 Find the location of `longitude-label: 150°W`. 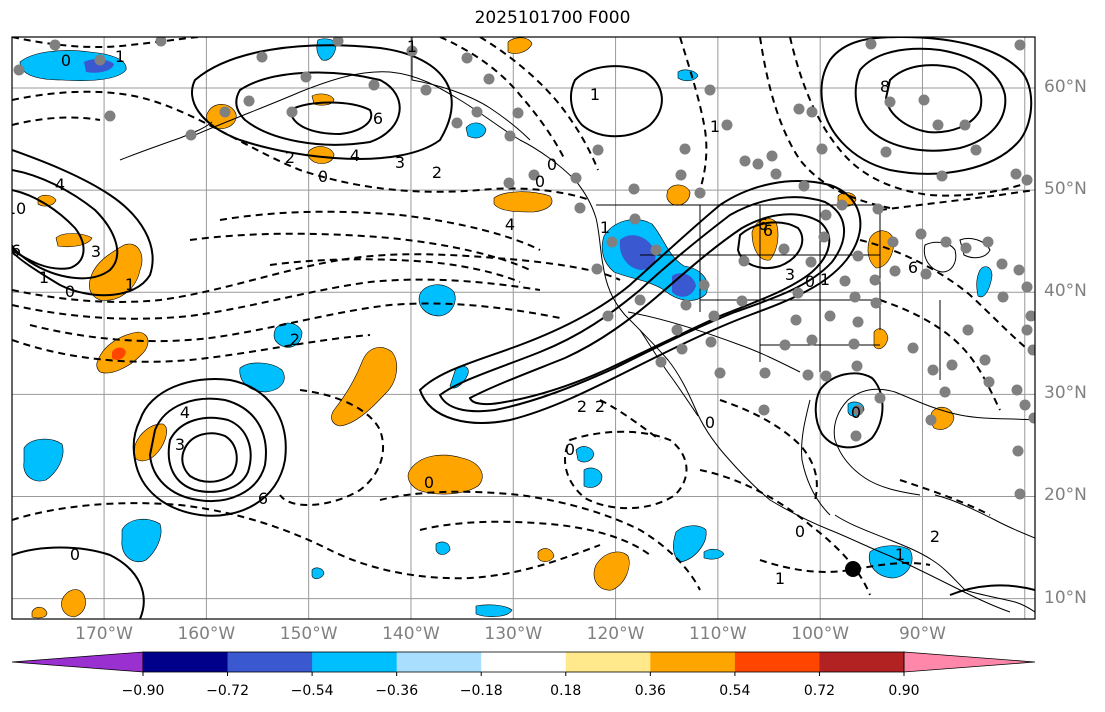

longitude-label: 150°W is located at coordinates (308, 634).